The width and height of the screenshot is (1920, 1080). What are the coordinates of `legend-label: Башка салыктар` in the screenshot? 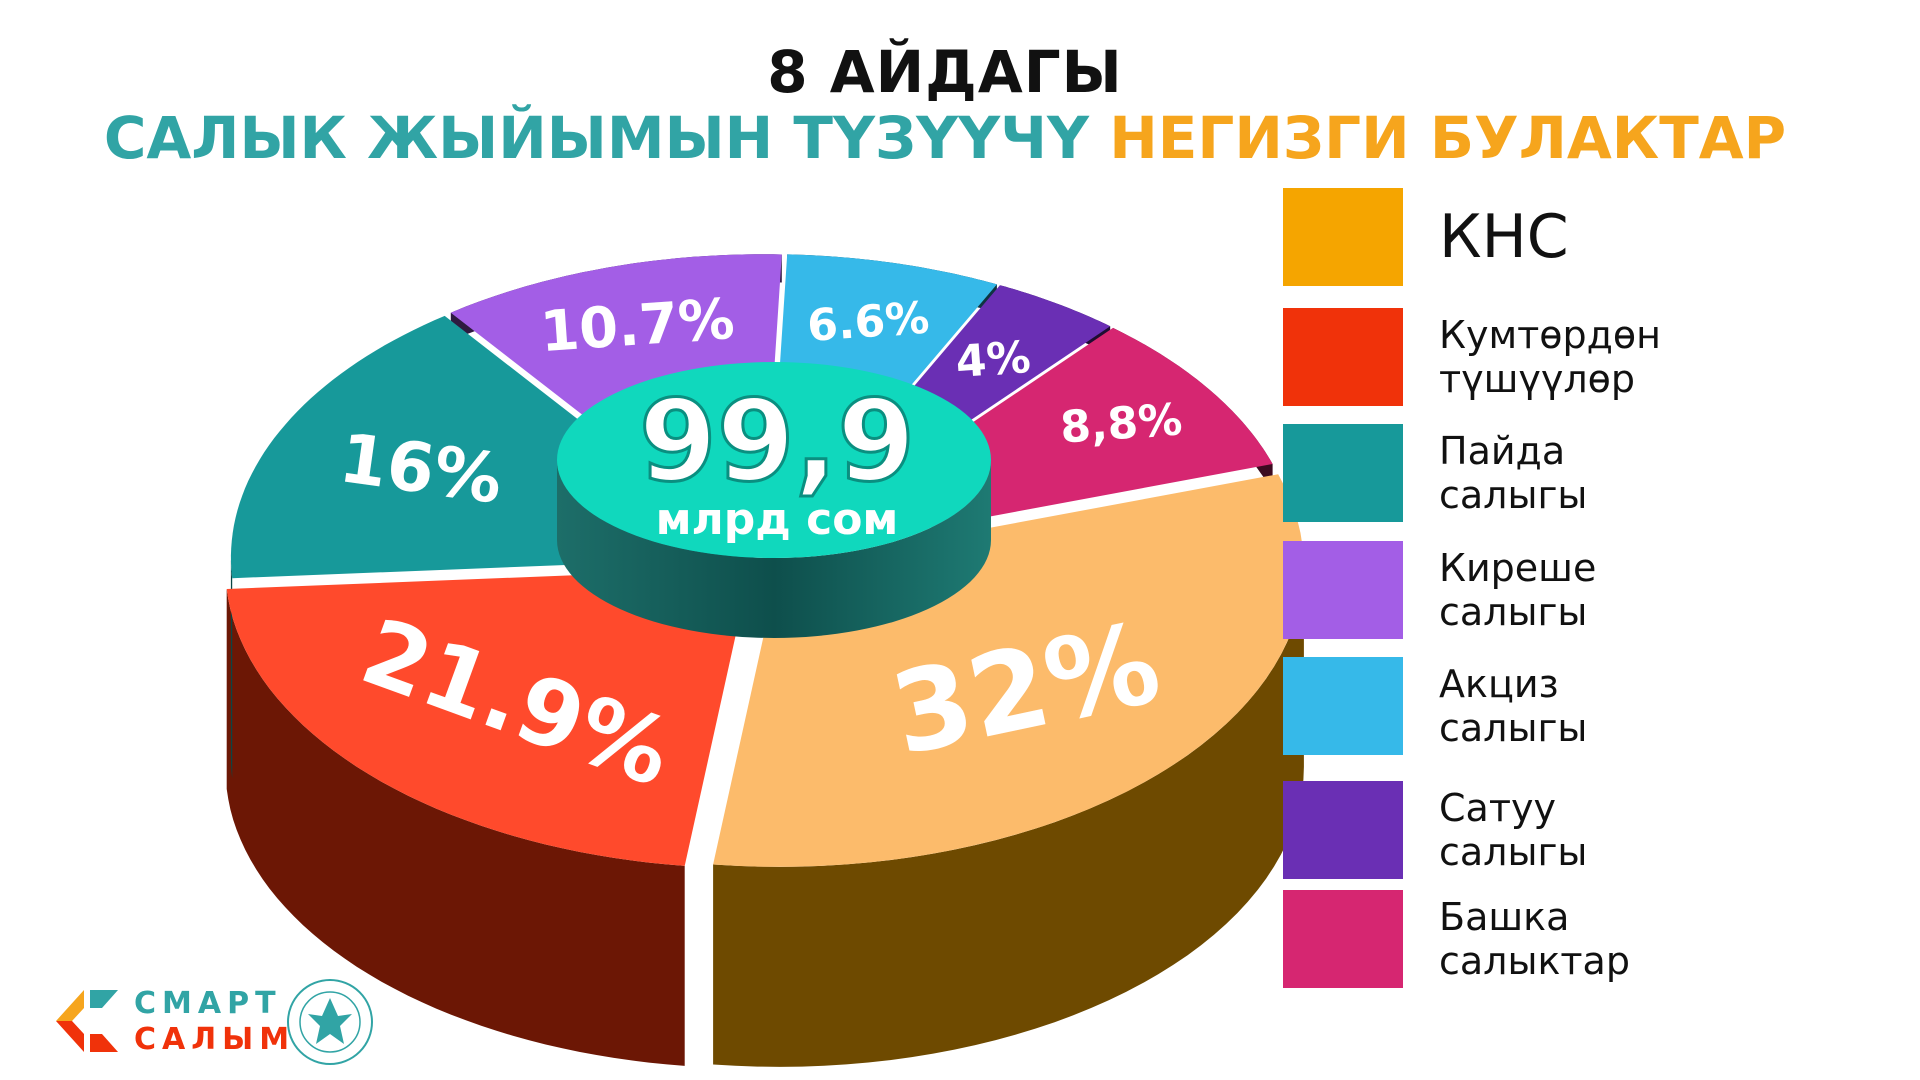 It's located at (1534, 939).